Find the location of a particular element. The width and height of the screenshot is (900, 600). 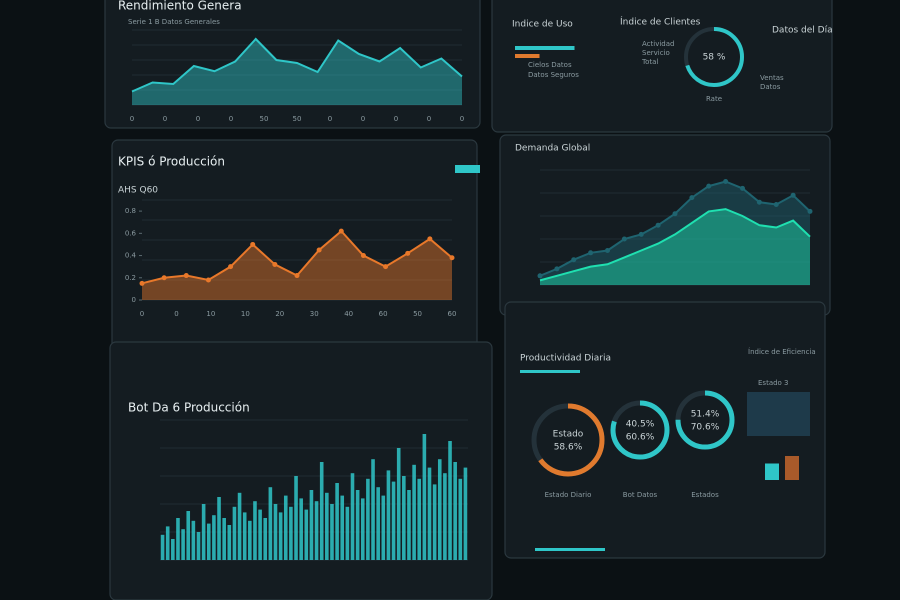

x-tick-label: 30 is located at coordinates (314, 314).